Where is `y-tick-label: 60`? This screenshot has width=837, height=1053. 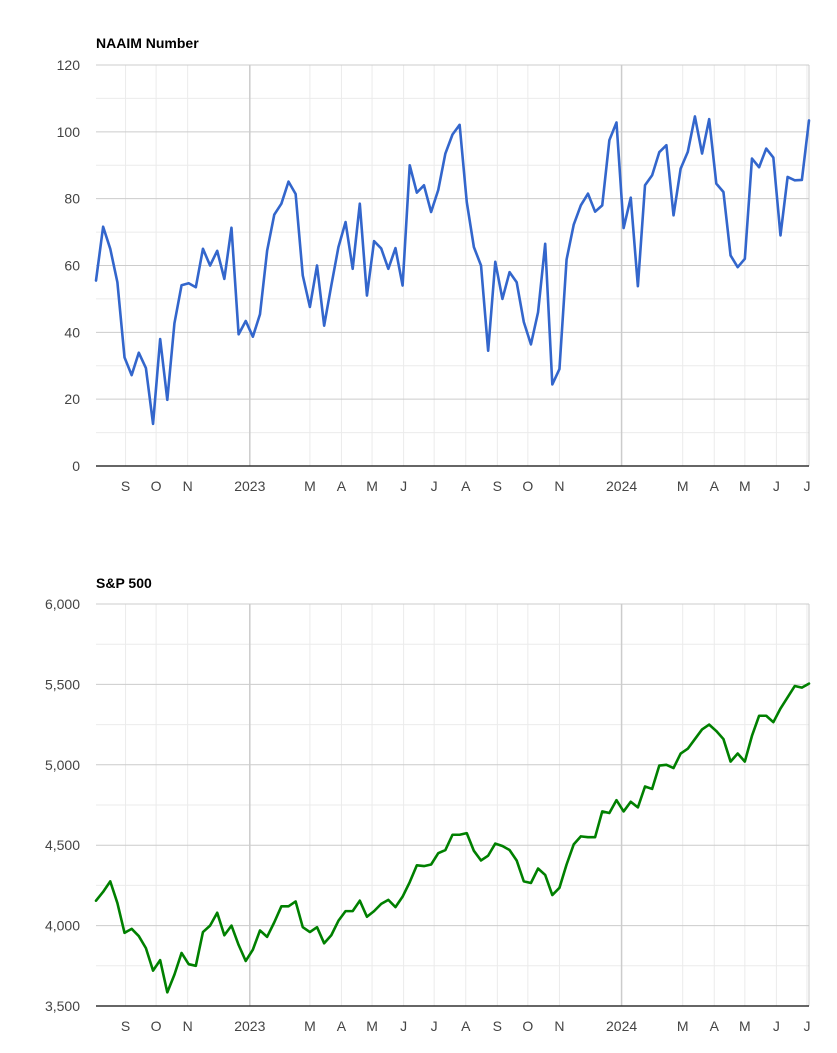
y-tick-label: 60 is located at coordinates (72, 266).